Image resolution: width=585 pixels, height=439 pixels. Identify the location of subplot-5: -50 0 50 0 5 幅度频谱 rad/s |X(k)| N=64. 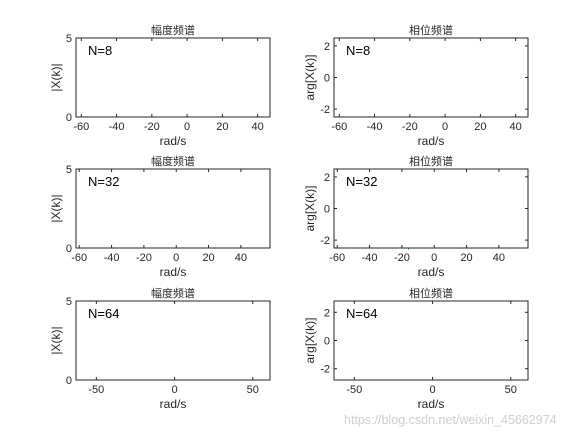
(160, 348).